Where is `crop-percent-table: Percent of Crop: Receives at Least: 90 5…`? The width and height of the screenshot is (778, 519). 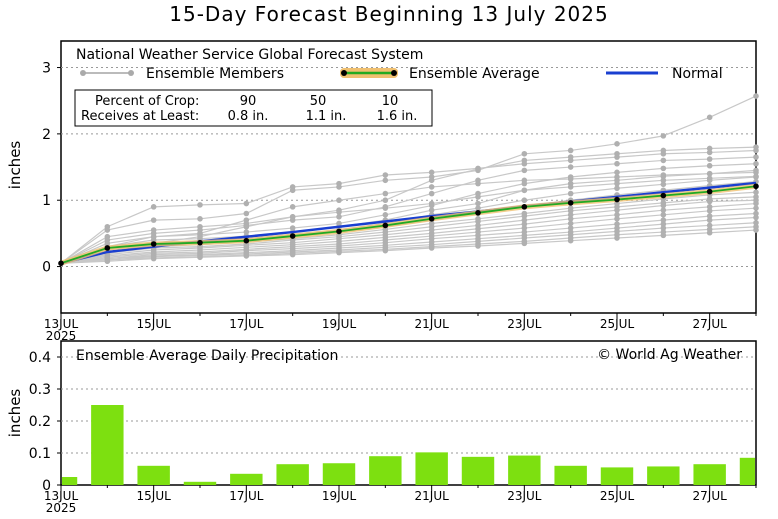 crop-percent-table: Percent of Crop: Receives at Least: 90 5… is located at coordinates (253, 108).